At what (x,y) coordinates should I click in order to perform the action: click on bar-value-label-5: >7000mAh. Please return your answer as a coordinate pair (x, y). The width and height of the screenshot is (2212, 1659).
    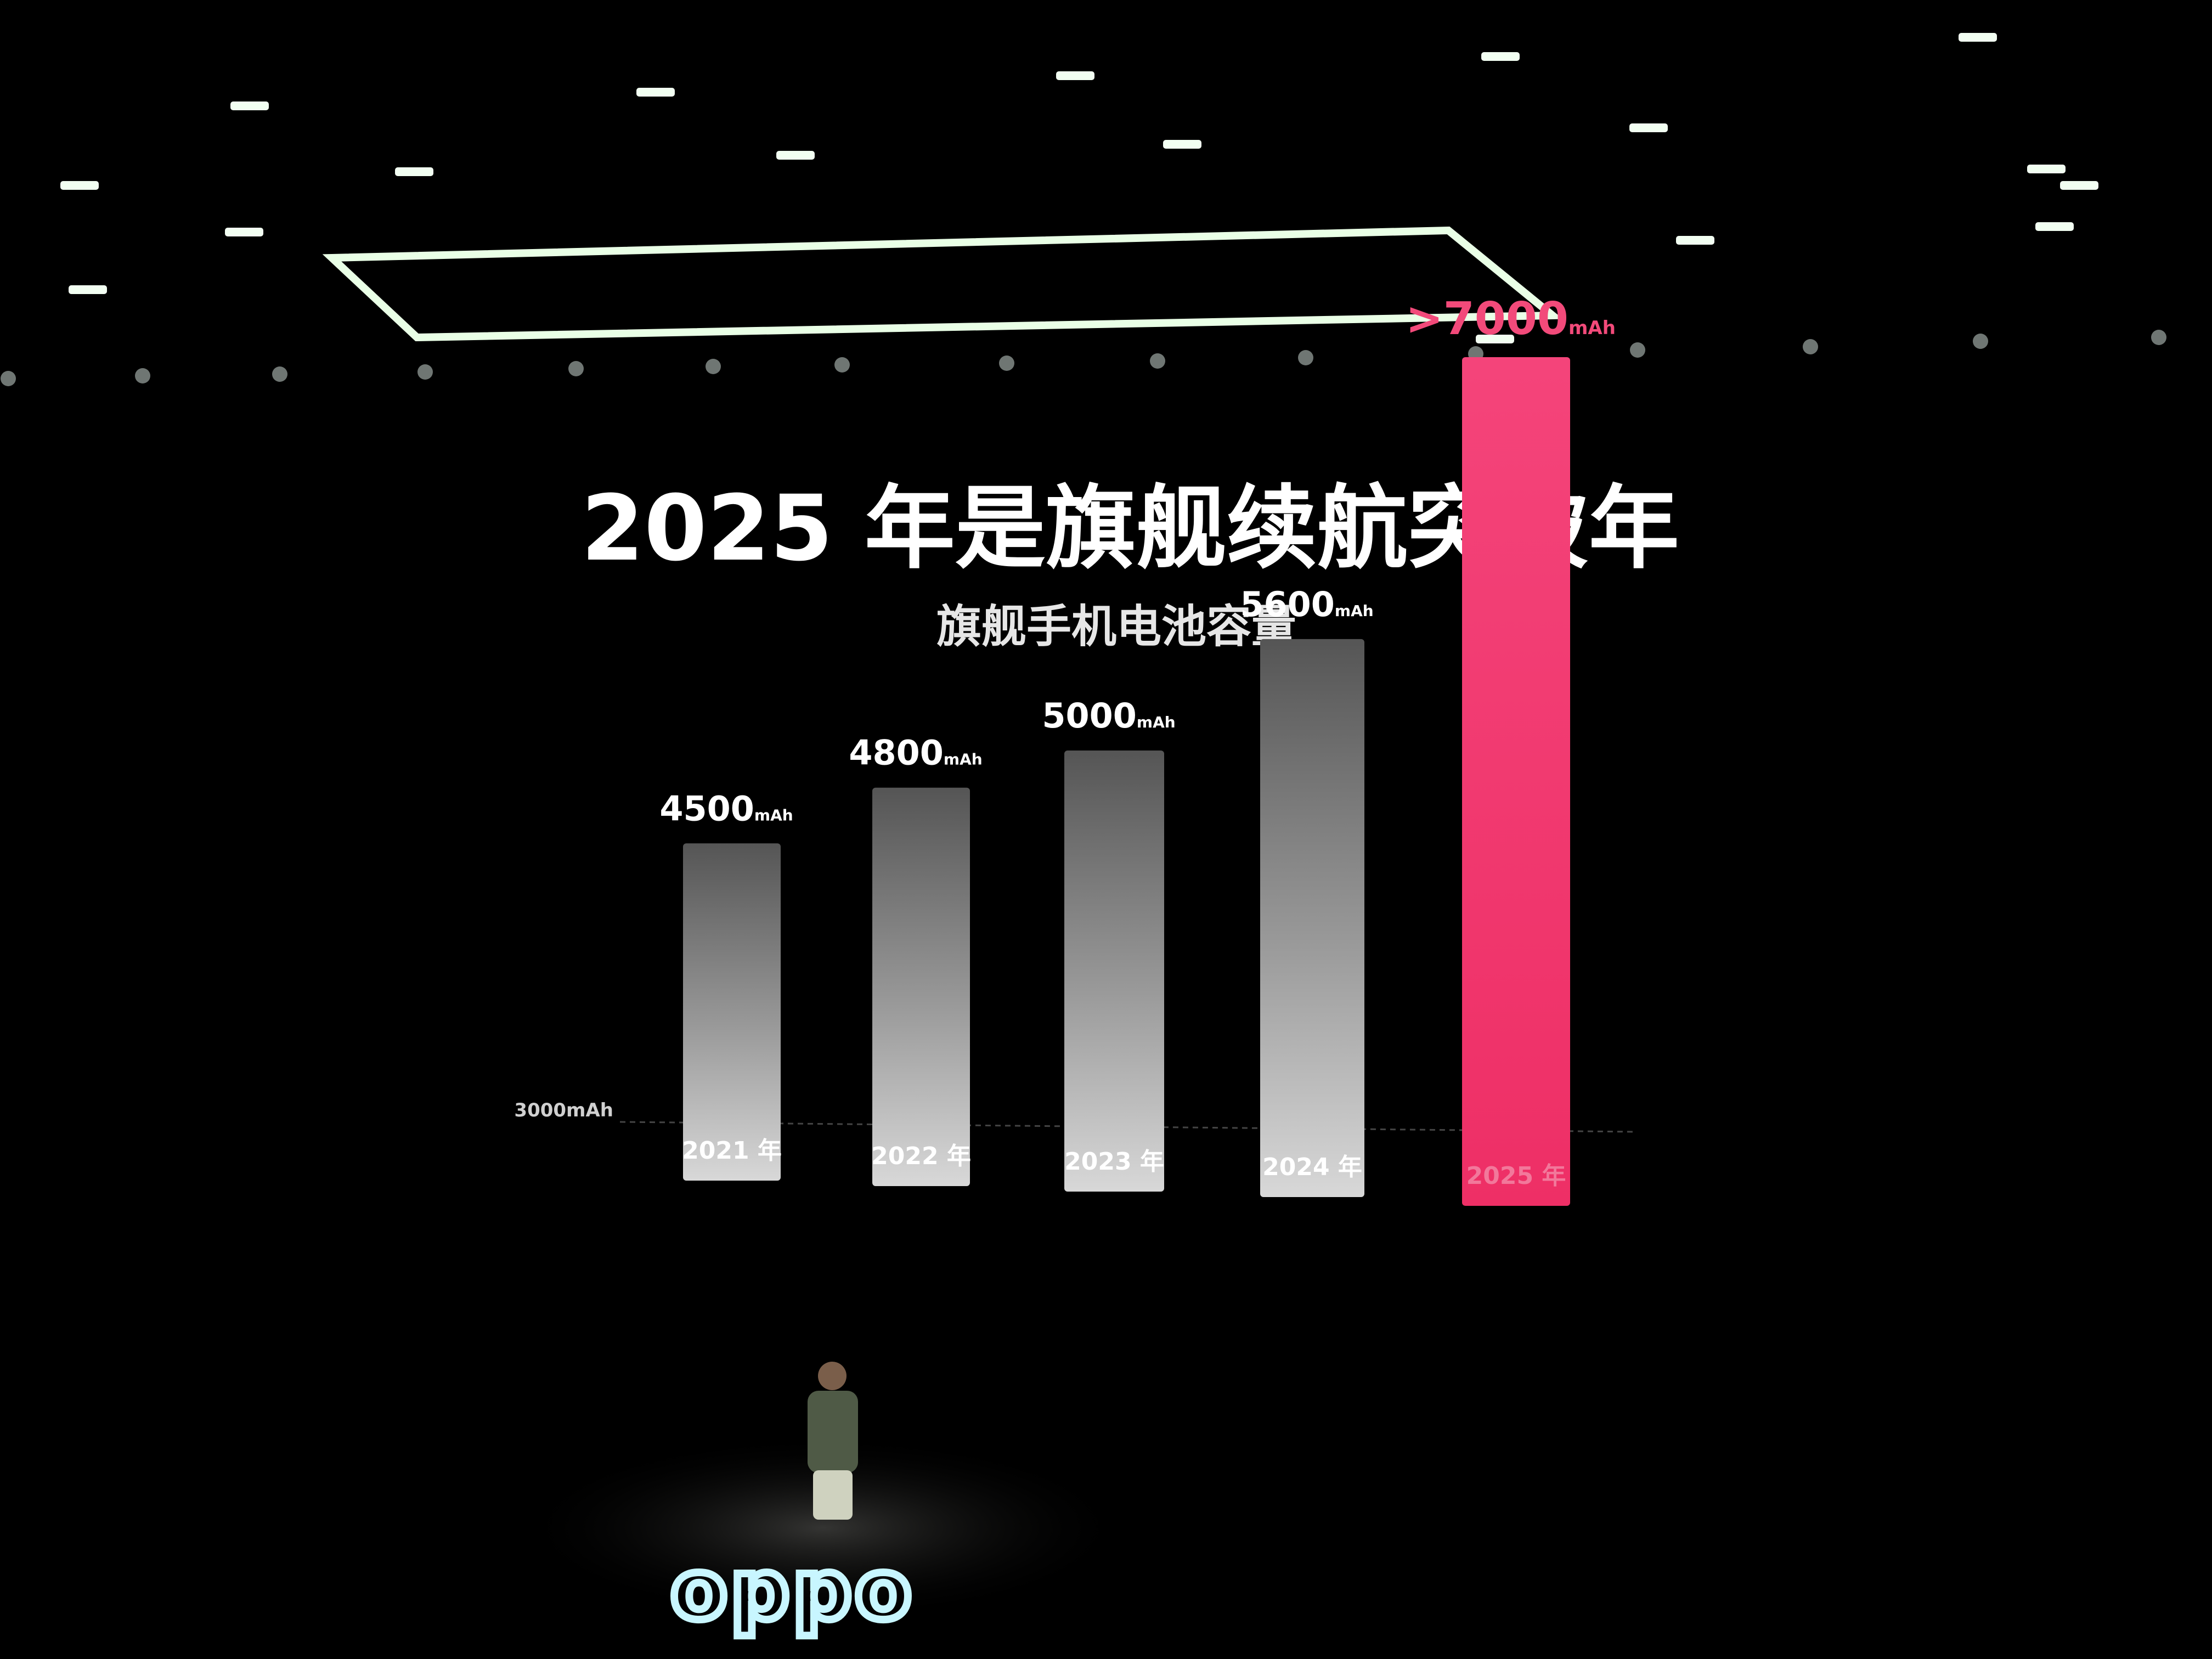
    Looking at the image, I should click on (1511, 319).